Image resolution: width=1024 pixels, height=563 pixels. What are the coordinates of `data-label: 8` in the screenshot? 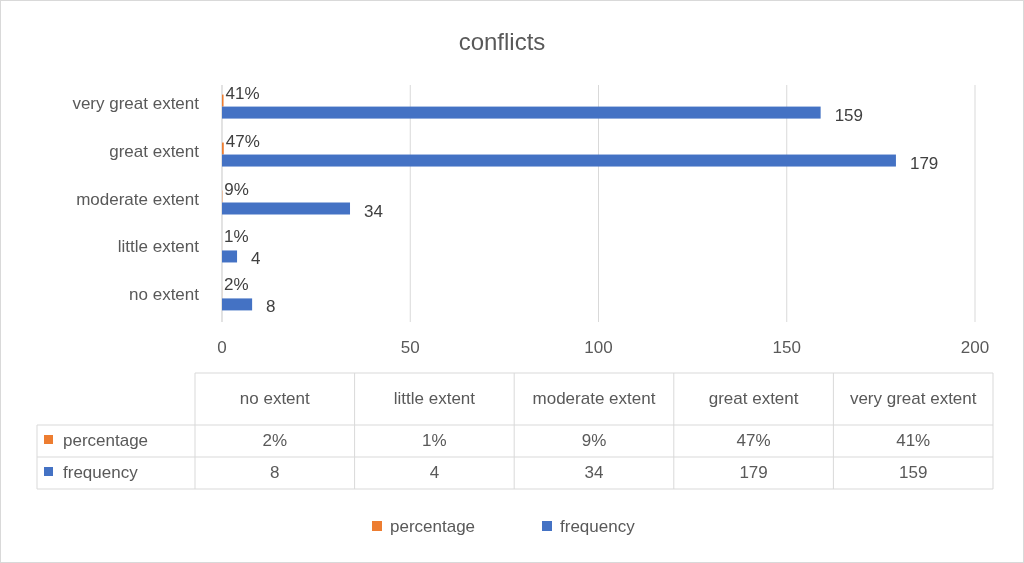 It's located at (271, 307).